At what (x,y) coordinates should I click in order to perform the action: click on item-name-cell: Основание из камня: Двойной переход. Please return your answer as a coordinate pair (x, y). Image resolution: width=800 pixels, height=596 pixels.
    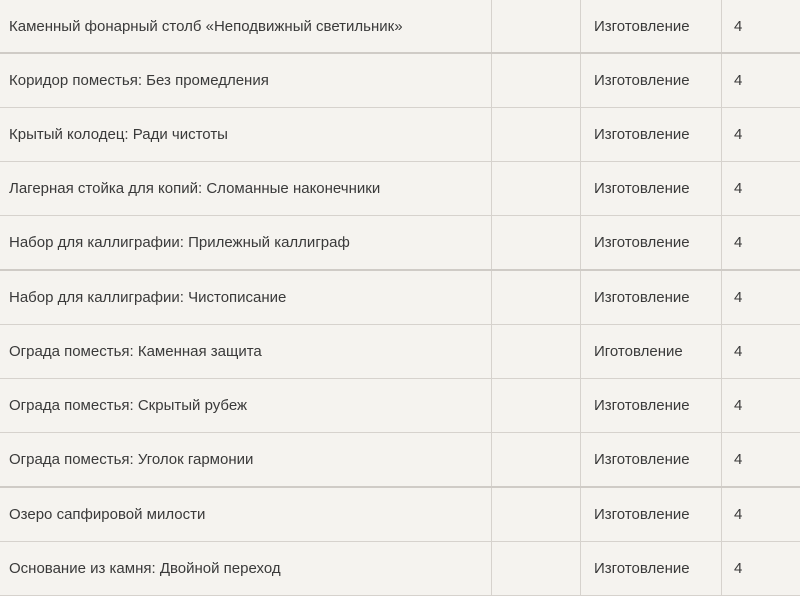
    Looking at the image, I should click on (246, 569).